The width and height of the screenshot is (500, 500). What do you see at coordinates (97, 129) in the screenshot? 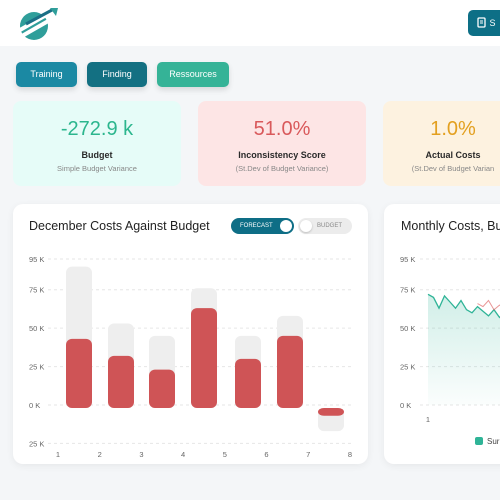
I see `kpi-value: -272.9 k` at bounding box center [97, 129].